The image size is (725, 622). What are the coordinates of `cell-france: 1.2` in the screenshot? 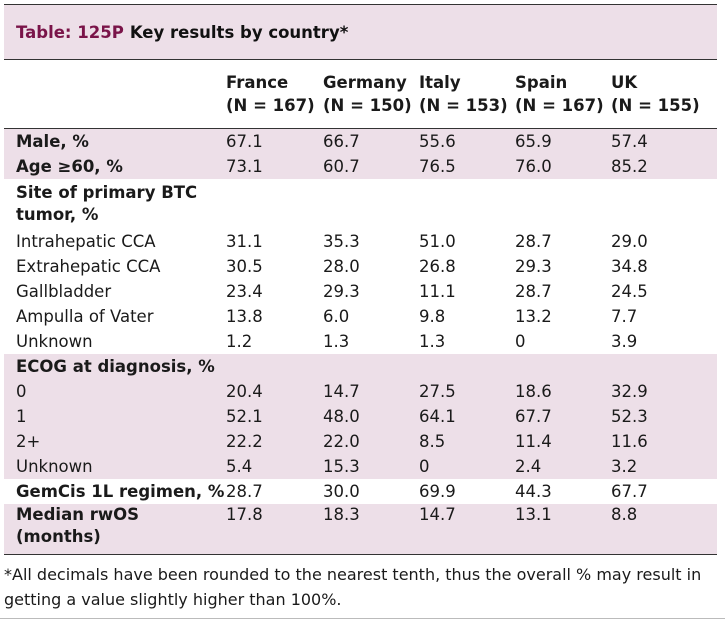 It's located at (239, 341).